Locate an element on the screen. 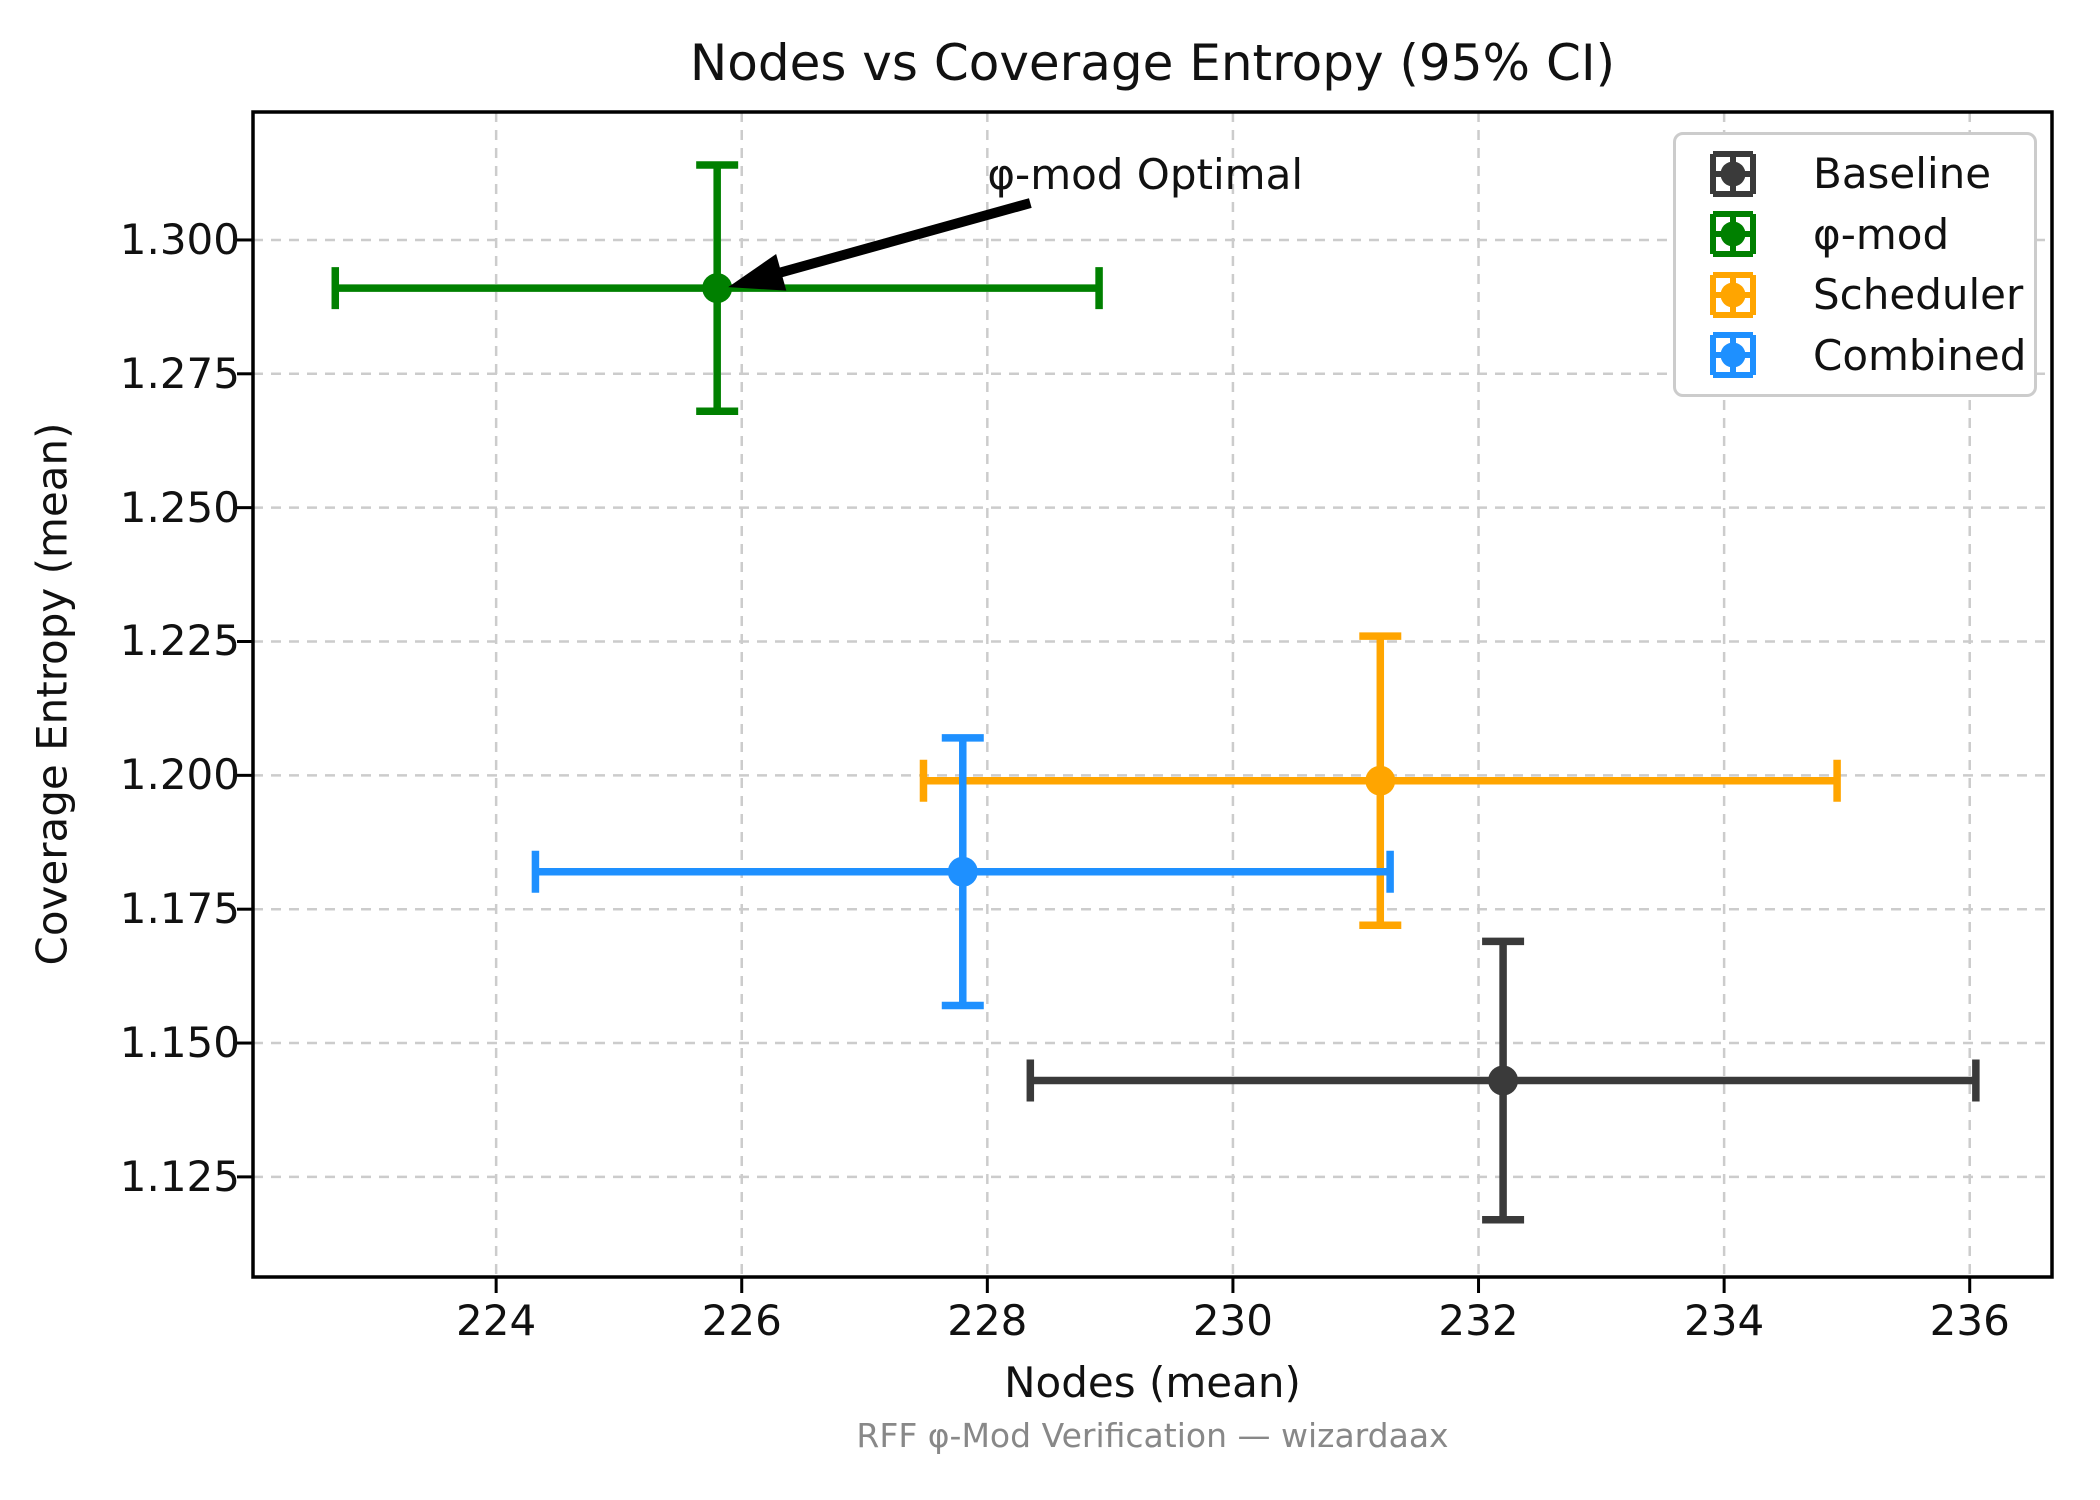 The image size is (2100, 1500). marker-baseline is located at coordinates (1503, 1080).